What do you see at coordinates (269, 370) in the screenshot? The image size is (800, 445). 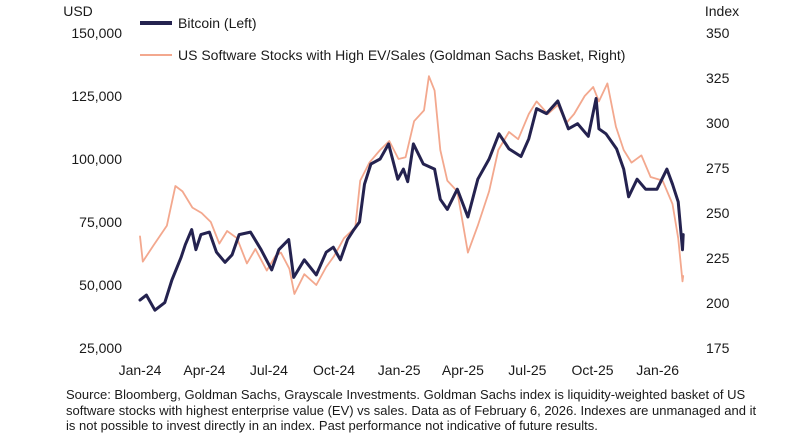 I see `x-tick-label: Jul-24` at bounding box center [269, 370].